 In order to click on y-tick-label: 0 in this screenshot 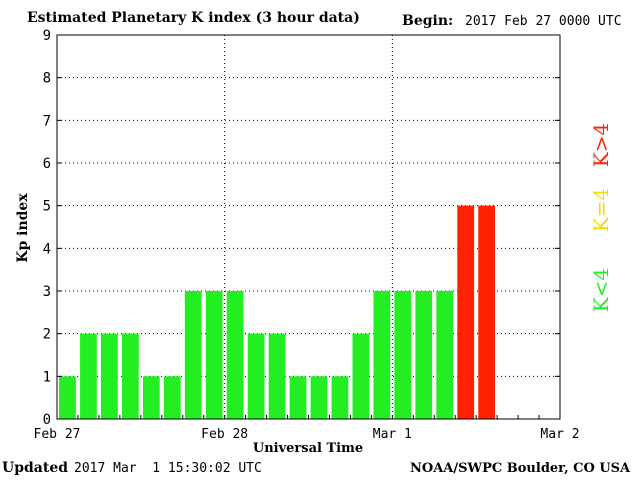, I will do `click(47, 420)`.